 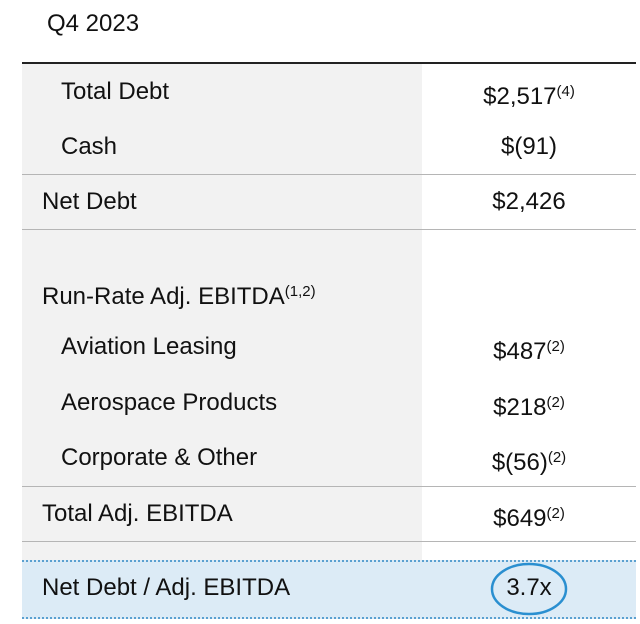 I want to click on row-value: $(91), so click(x=529, y=147).